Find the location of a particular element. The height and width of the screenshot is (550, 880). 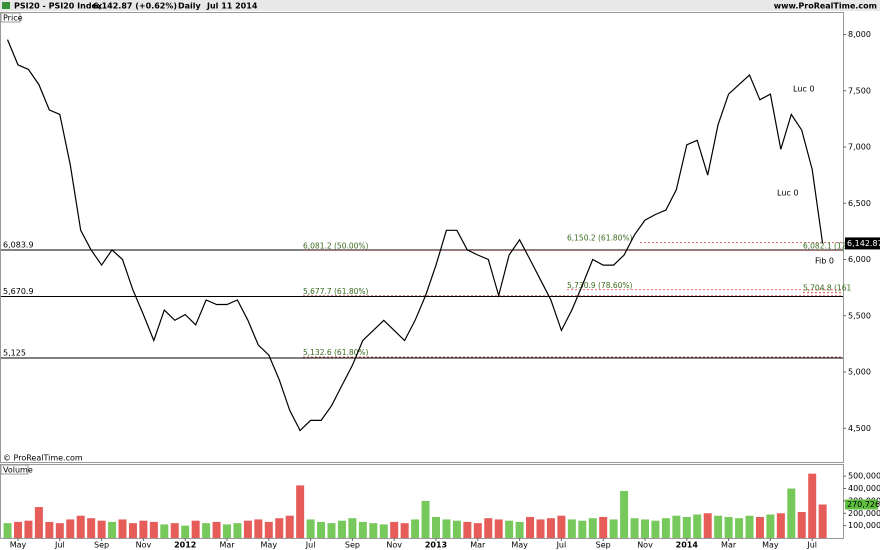

header-bar is located at coordinates (440, 5).